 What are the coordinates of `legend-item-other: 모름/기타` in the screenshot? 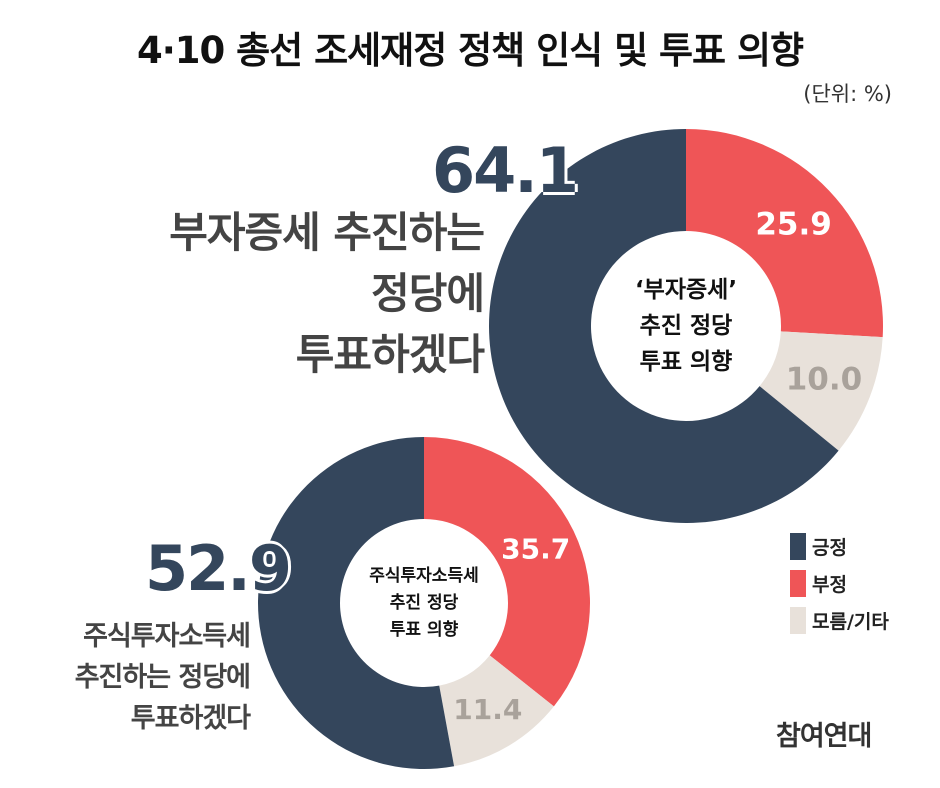 It's located at (839, 620).